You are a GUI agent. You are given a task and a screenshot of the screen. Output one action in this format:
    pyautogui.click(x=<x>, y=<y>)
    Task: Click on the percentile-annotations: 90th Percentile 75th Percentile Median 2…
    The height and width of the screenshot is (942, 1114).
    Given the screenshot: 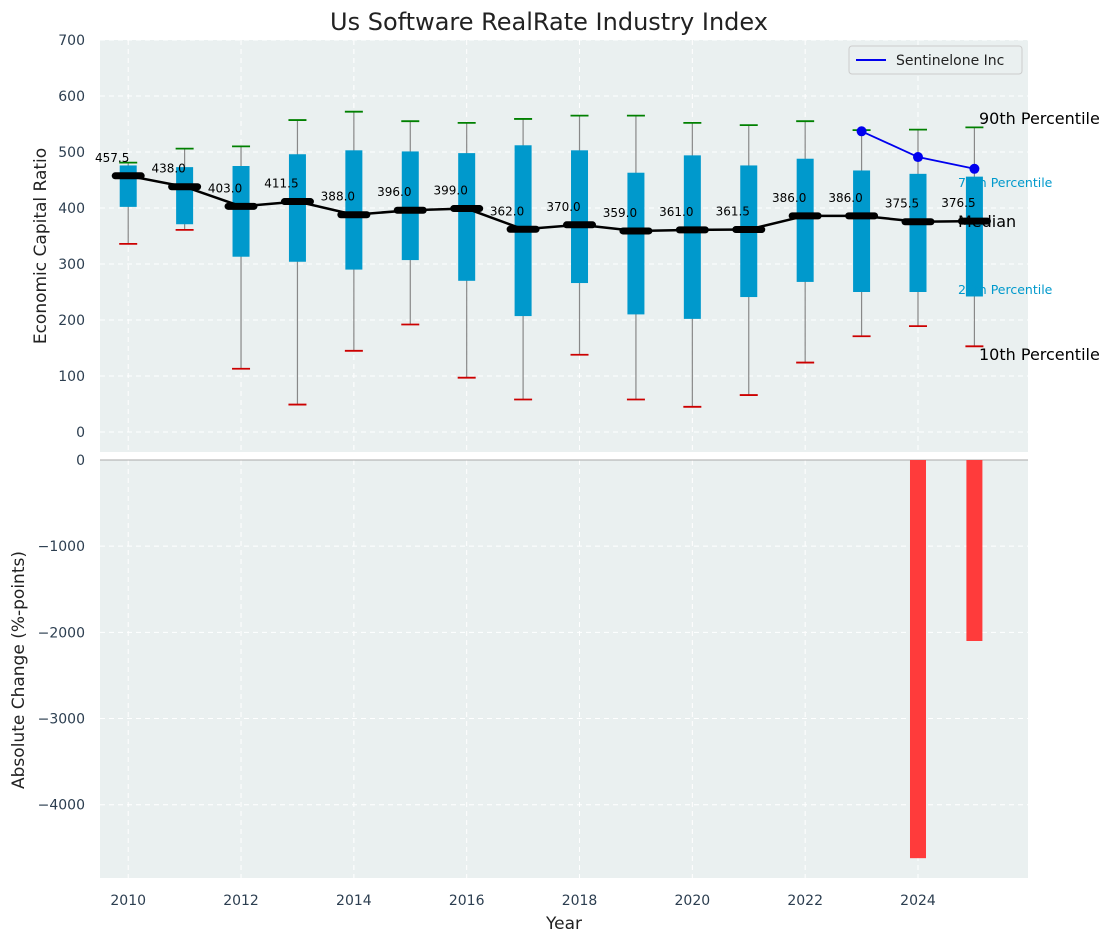 What is the action you would take?
    pyautogui.click(x=1029, y=236)
    